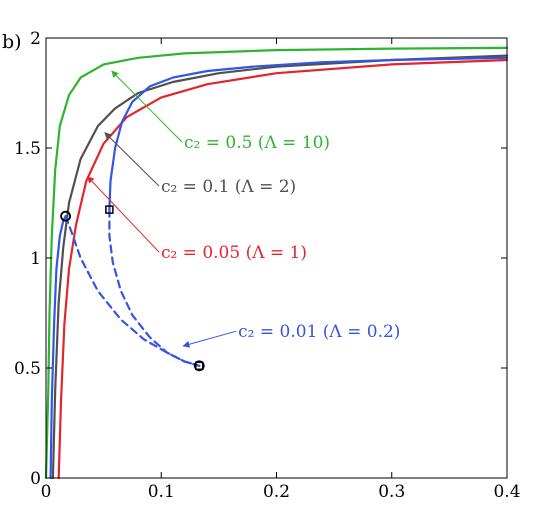 The image size is (534, 509). I want to click on x-tick-label-2: 0.2, so click(276, 492).